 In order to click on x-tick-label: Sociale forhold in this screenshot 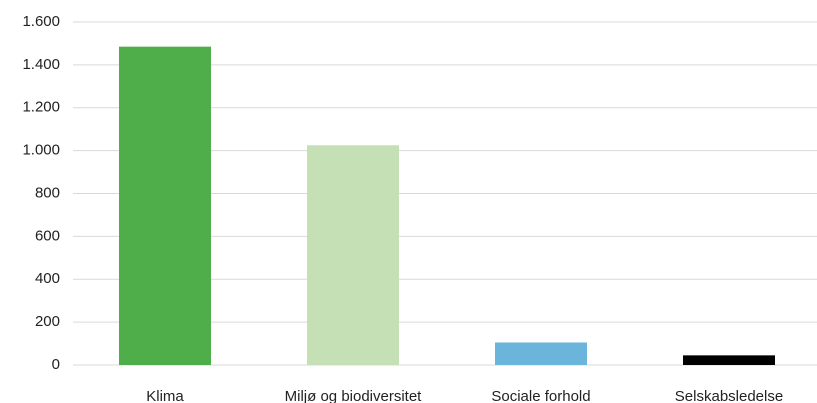, I will do `click(540, 395)`.